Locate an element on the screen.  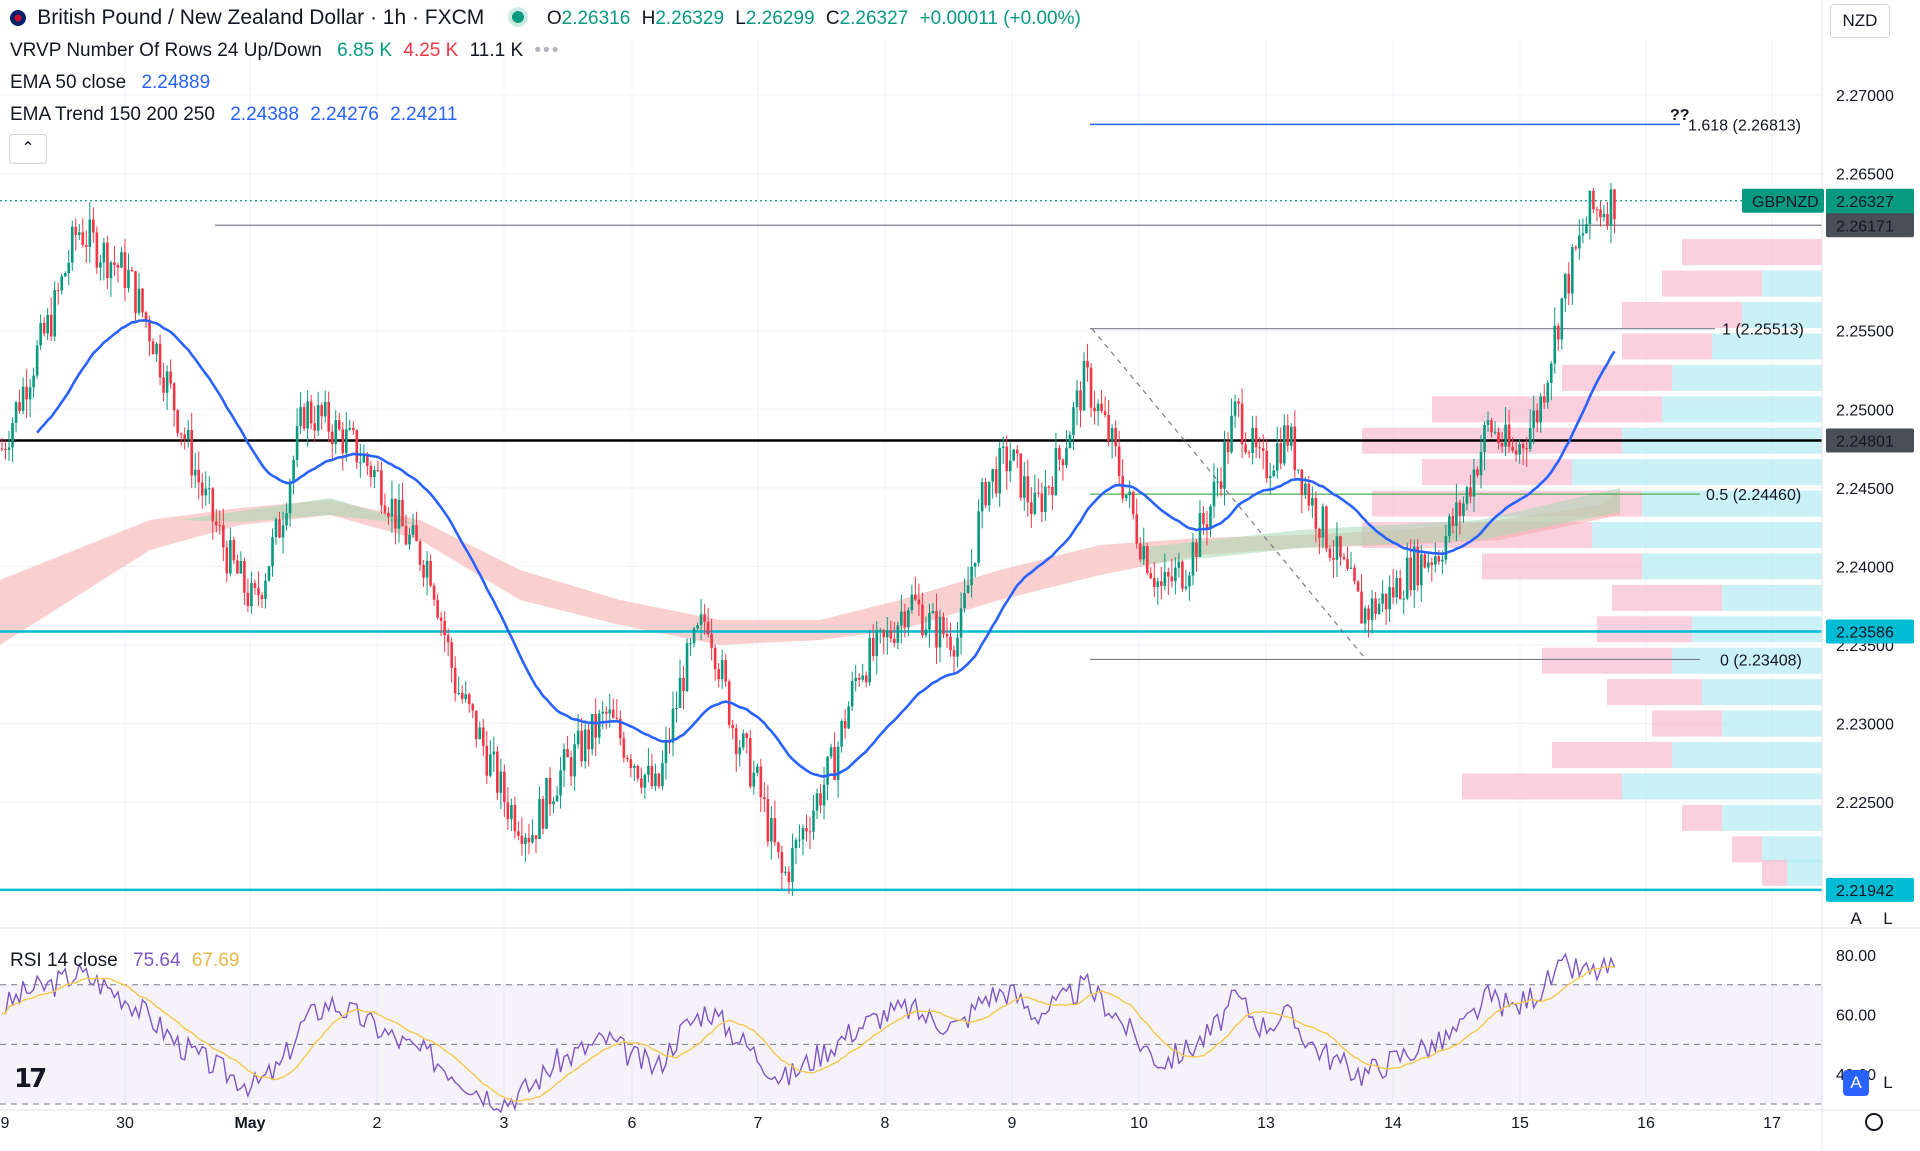
currency-selector: NZD is located at coordinates (1860, 21).